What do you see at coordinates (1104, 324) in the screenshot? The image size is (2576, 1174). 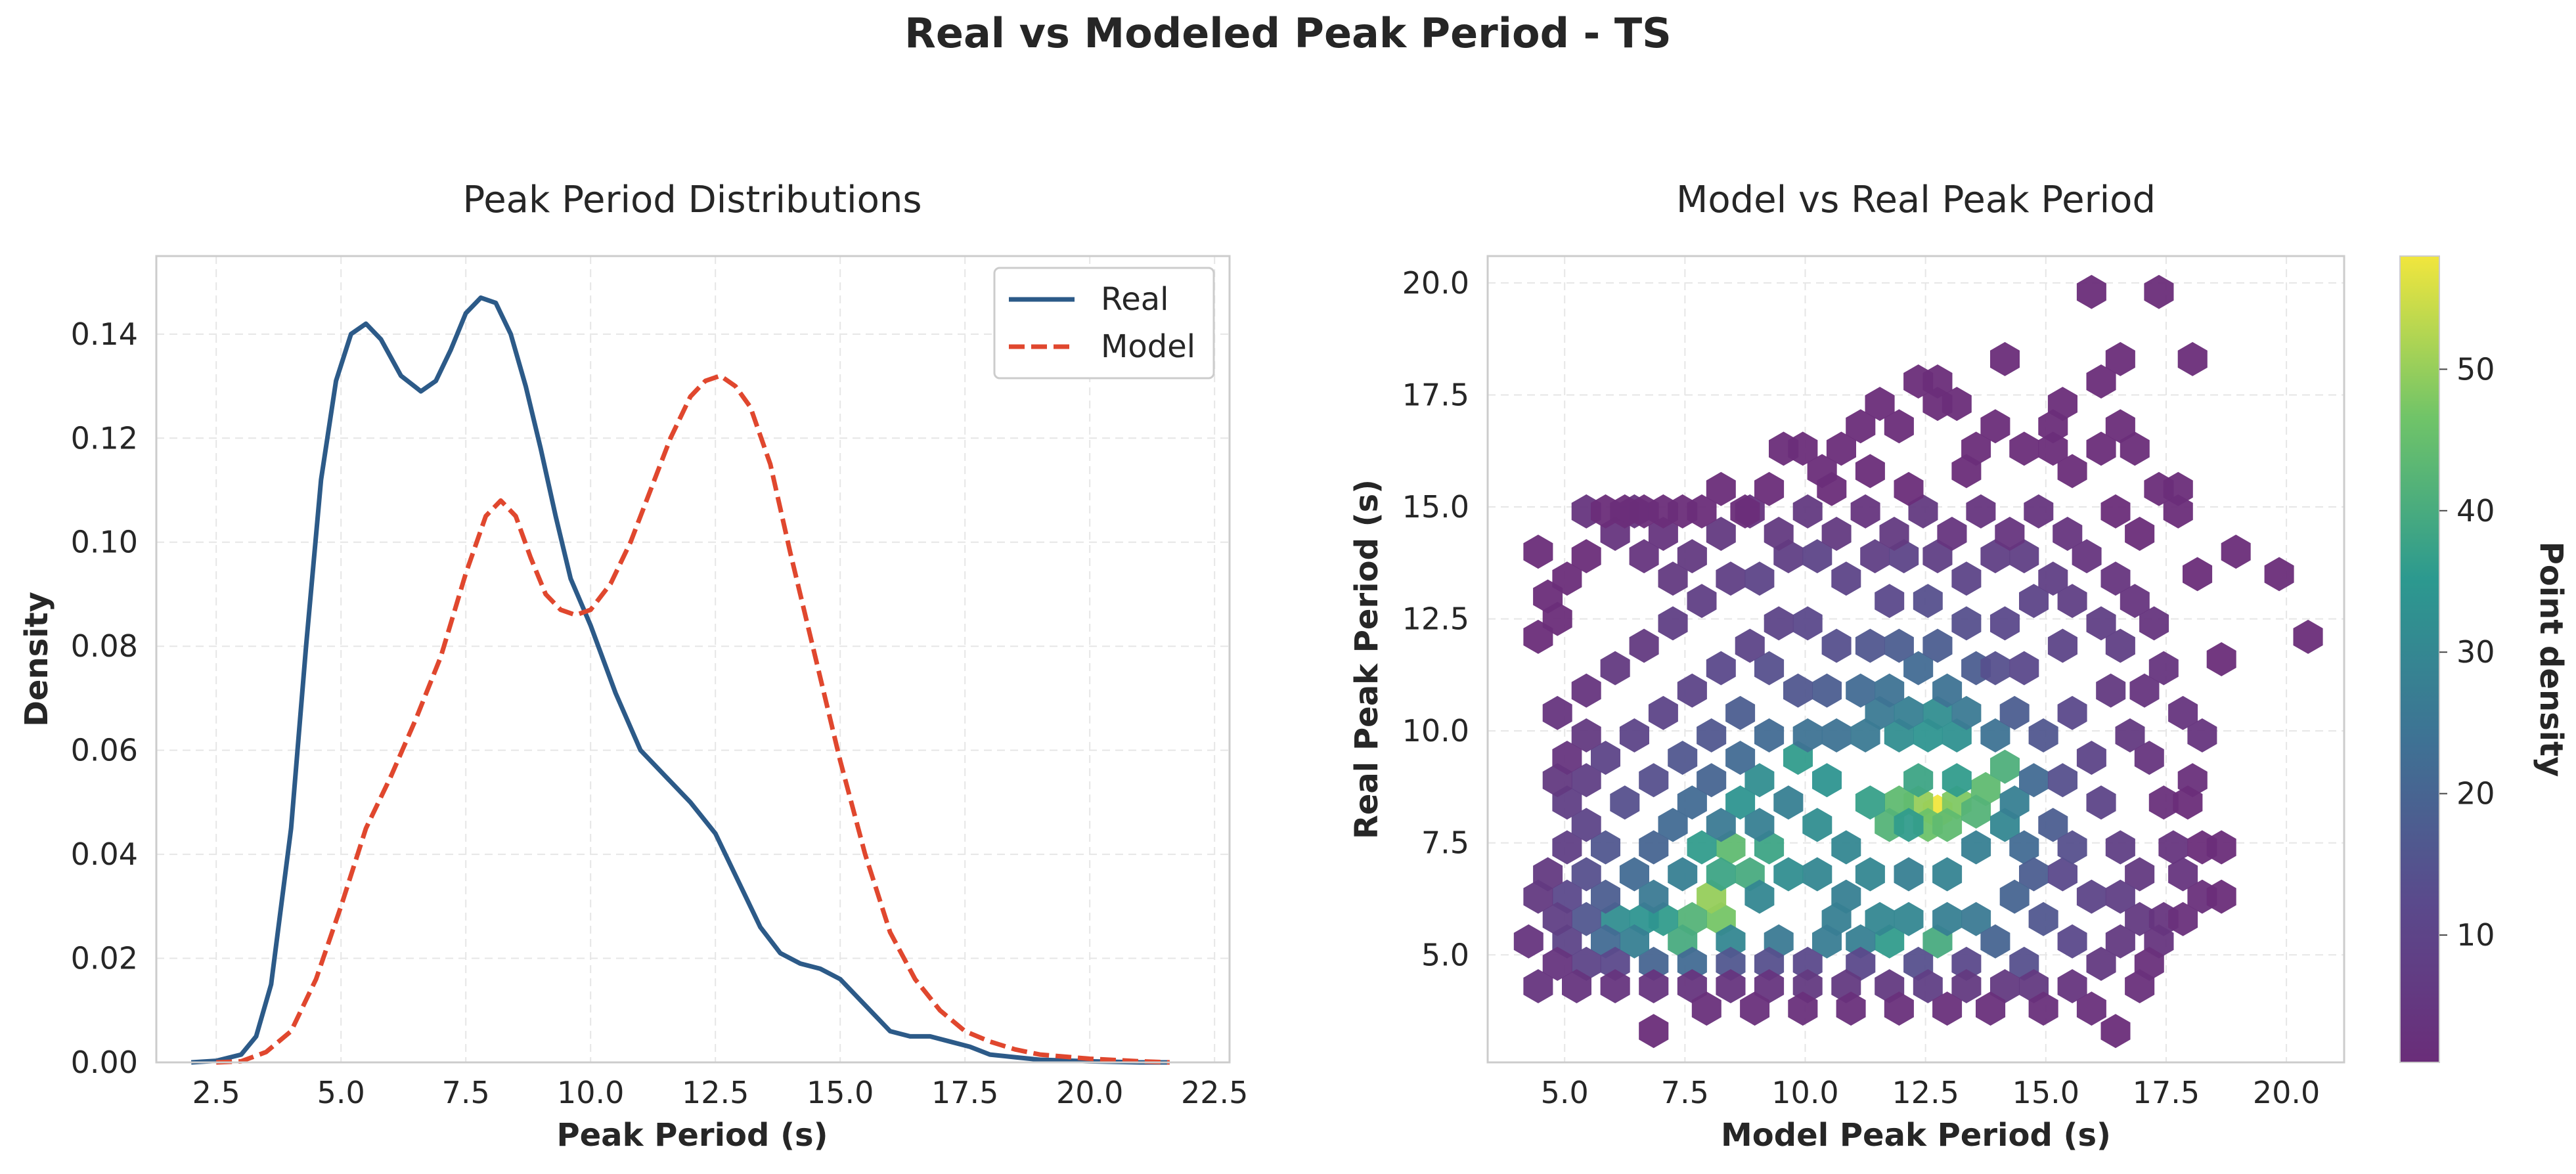 I see `legend: Real Model` at bounding box center [1104, 324].